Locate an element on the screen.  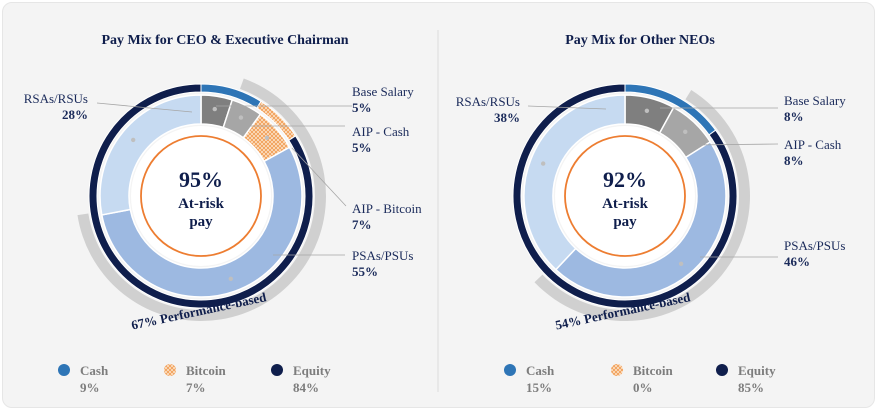
performance-band-arc is located at coordinates (642, 205).